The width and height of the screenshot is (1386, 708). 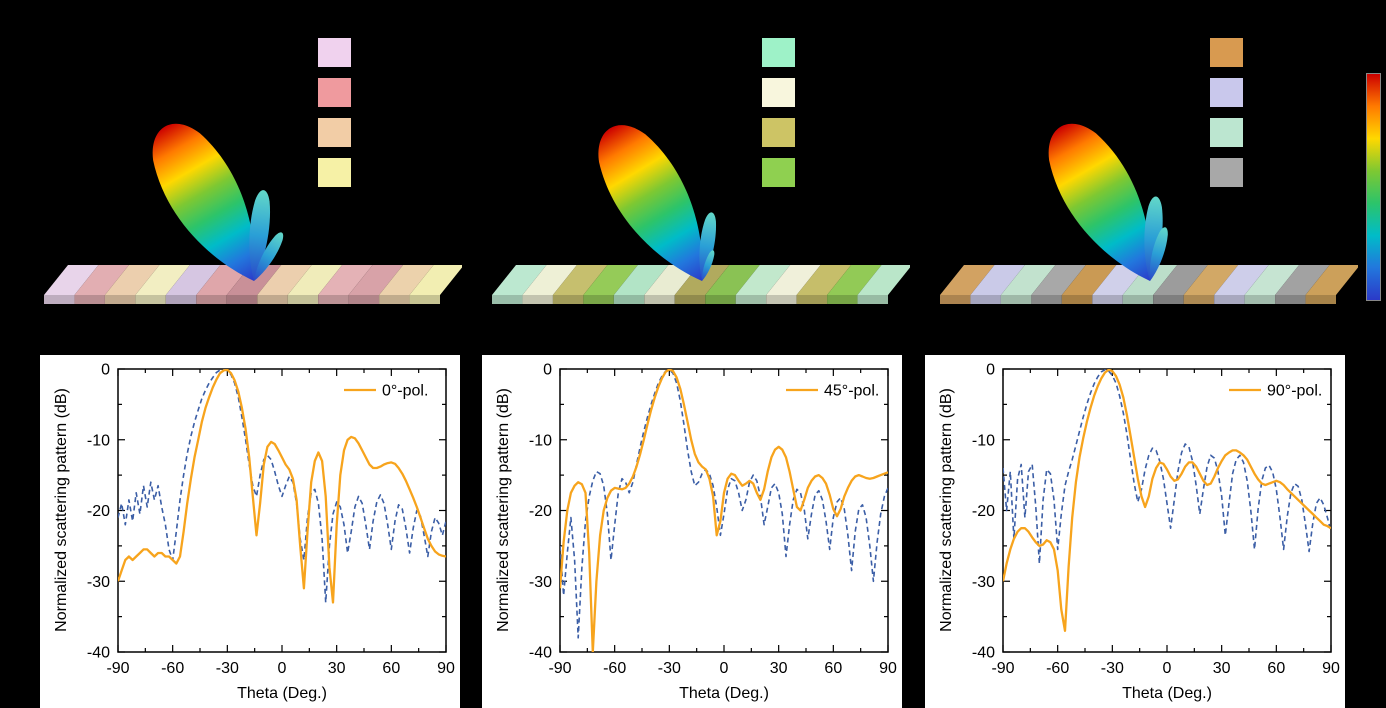 What do you see at coordinates (1222, 668) in the screenshot?
I see `x-tick-label: 30` at bounding box center [1222, 668].